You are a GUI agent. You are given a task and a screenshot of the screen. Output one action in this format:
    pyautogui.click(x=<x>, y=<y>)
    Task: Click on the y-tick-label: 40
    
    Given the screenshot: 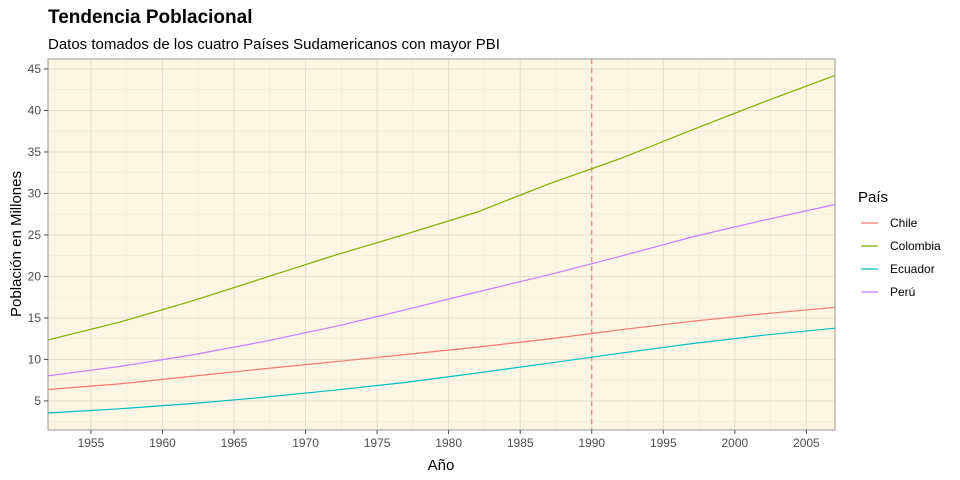 What is the action you would take?
    pyautogui.click(x=35, y=110)
    